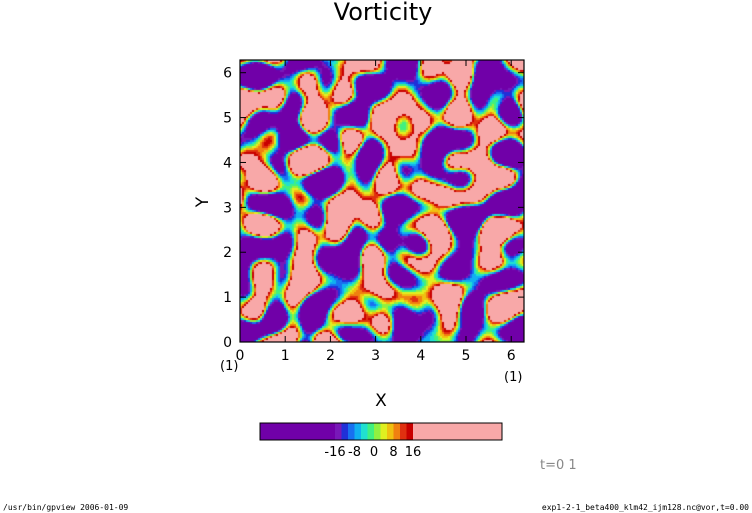 This screenshot has width=752, height=513. Describe the element at coordinates (227, 298) in the screenshot. I see `y-tick-label: 1` at that location.